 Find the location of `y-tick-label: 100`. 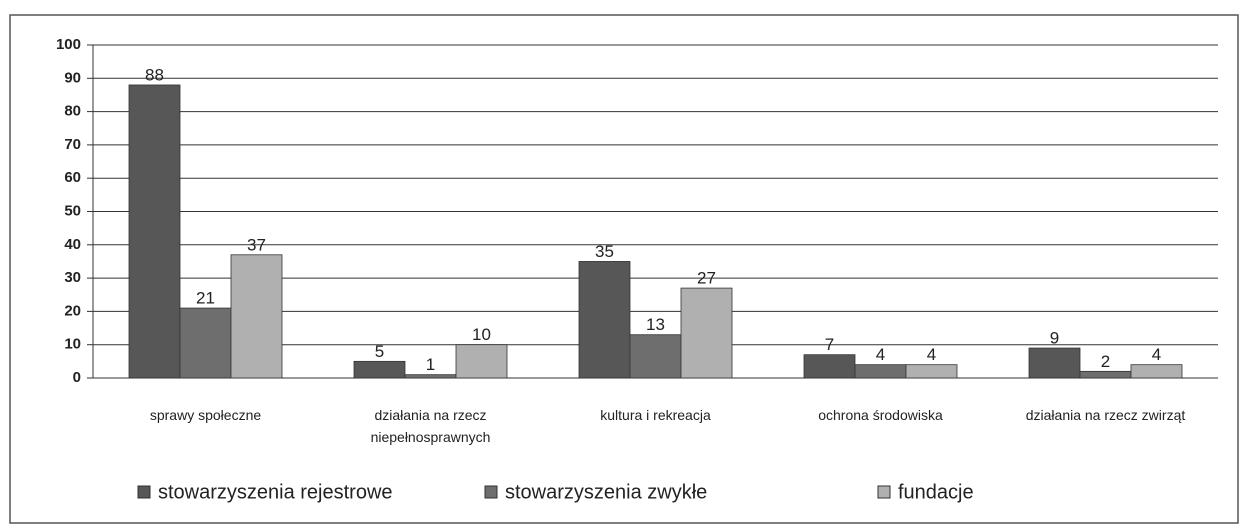

y-tick-label: 100 is located at coordinates (68, 44).